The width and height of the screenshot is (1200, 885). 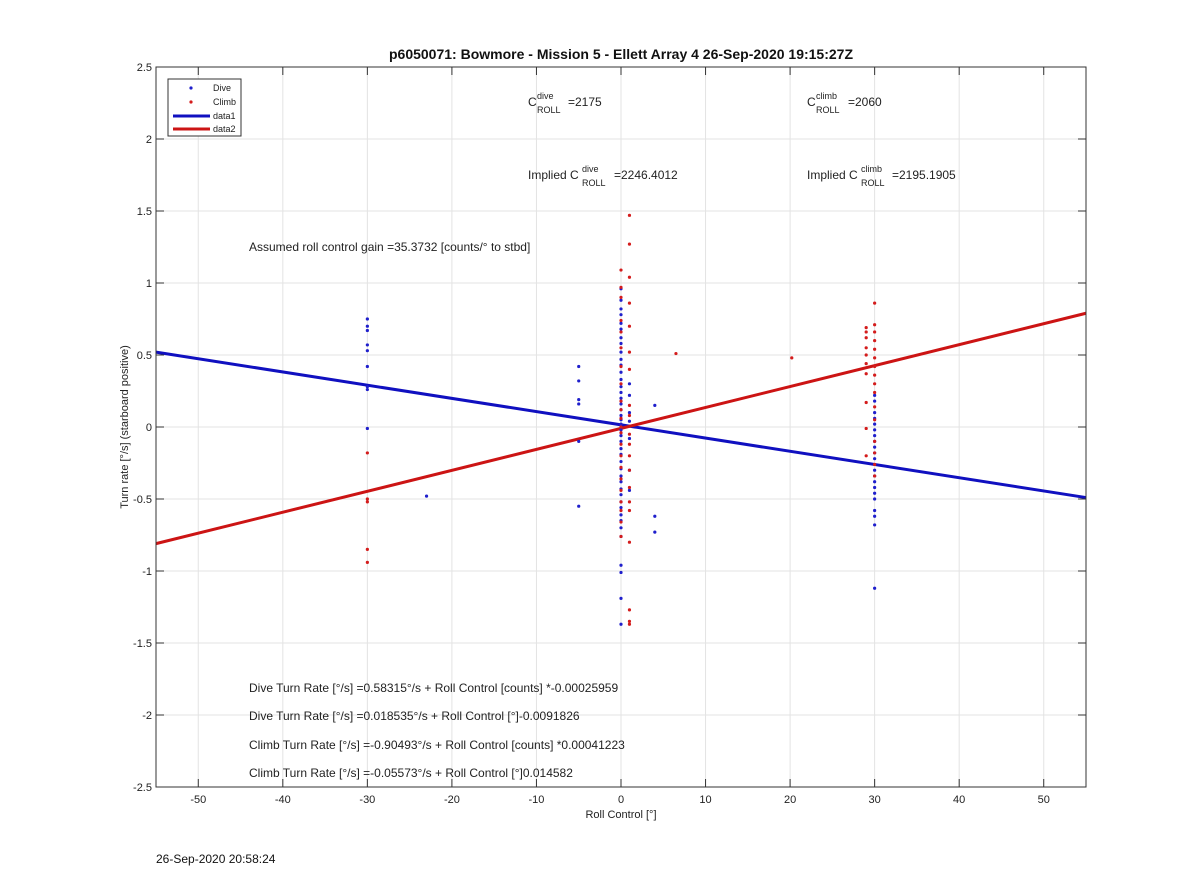 I want to click on c-dive-value: =2175, so click(x=585, y=102).